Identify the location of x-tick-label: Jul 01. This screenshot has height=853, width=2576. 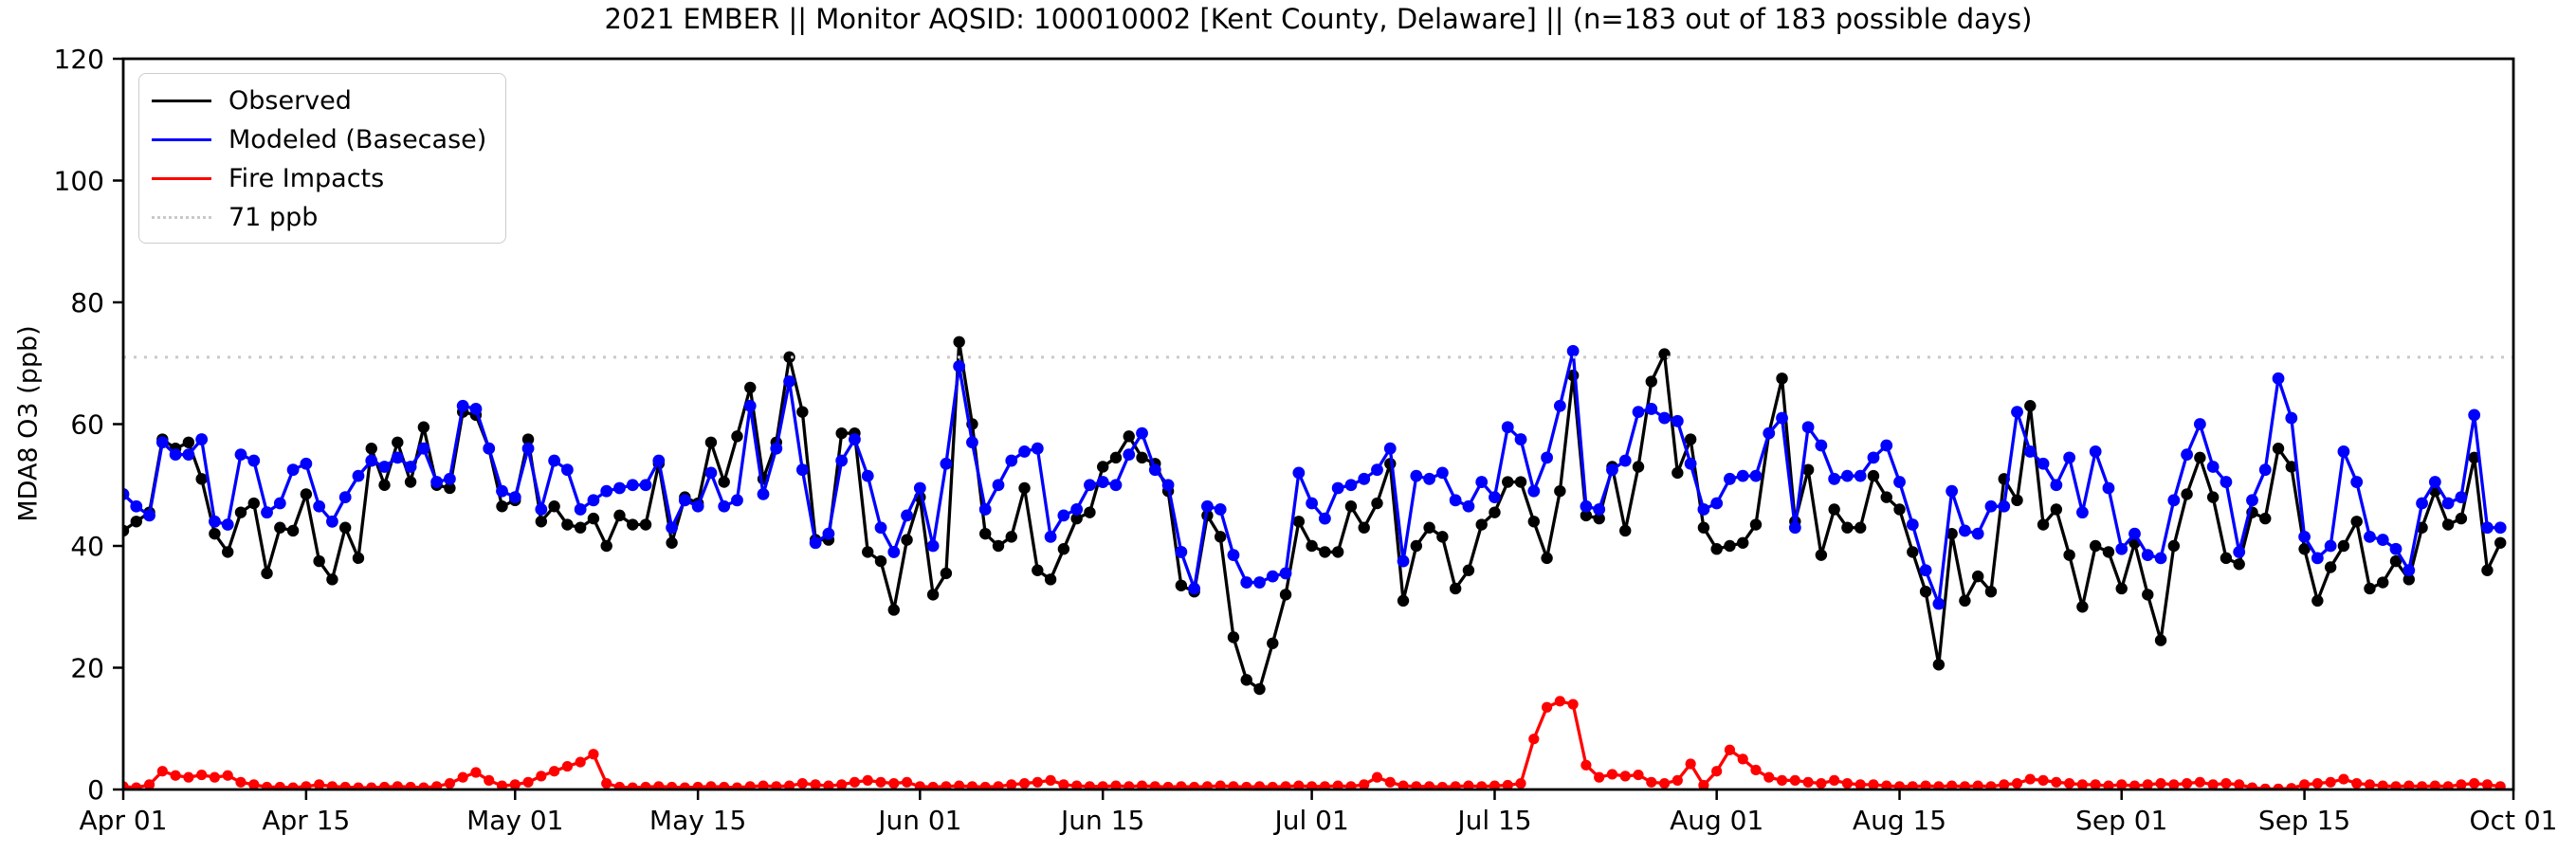
(1310, 820).